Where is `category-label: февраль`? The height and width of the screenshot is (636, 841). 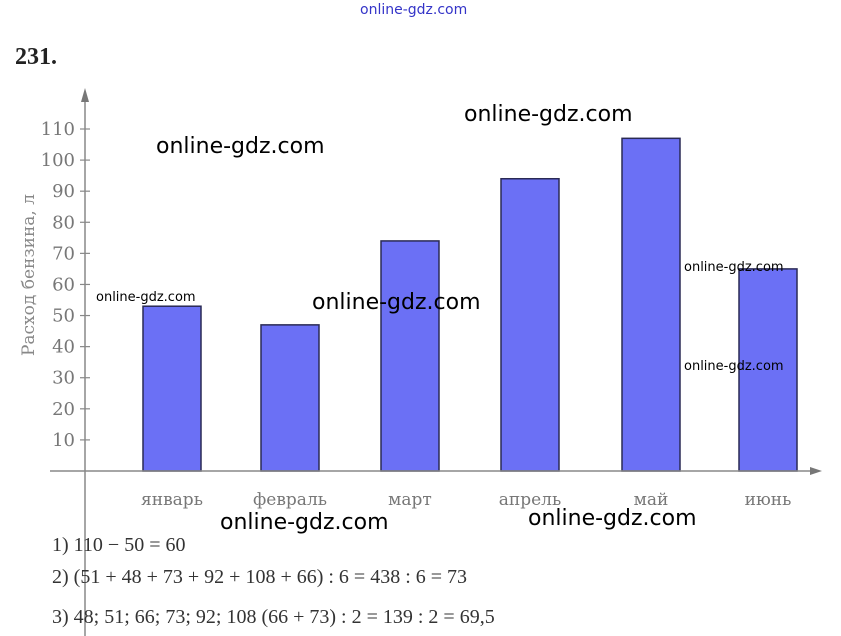
category-label: февраль is located at coordinates (290, 500).